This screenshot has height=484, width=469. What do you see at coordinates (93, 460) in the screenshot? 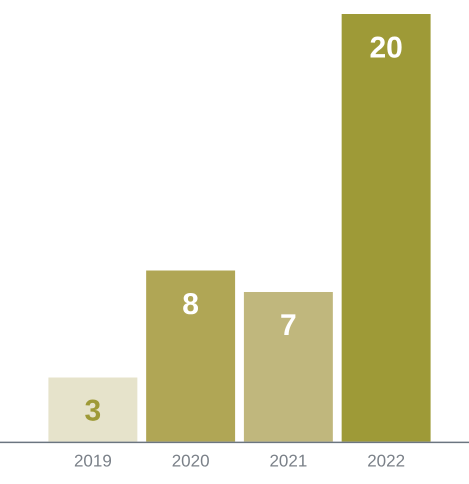
I see `x-tick-label: 2019` at bounding box center [93, 460].